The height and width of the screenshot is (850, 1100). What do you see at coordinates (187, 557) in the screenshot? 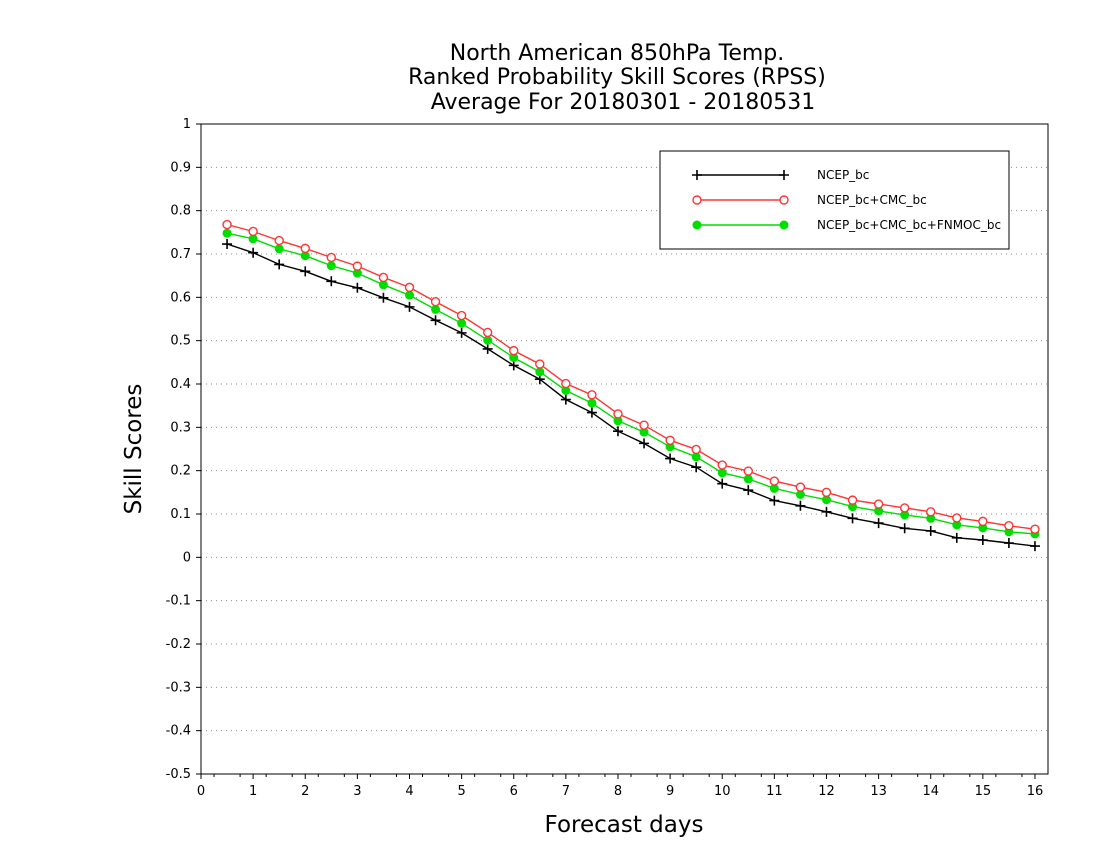
I see `y-tick-label: 0` at bounding box center [187, 557].